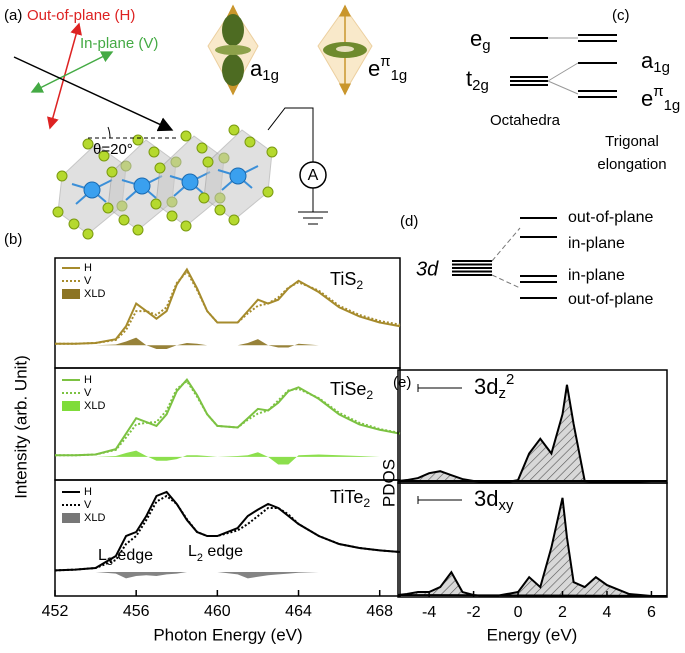  What do you see at coordinates (480, 85) in the screenshot?
I see `label-part: 2g` at bounding box center [480, 85].